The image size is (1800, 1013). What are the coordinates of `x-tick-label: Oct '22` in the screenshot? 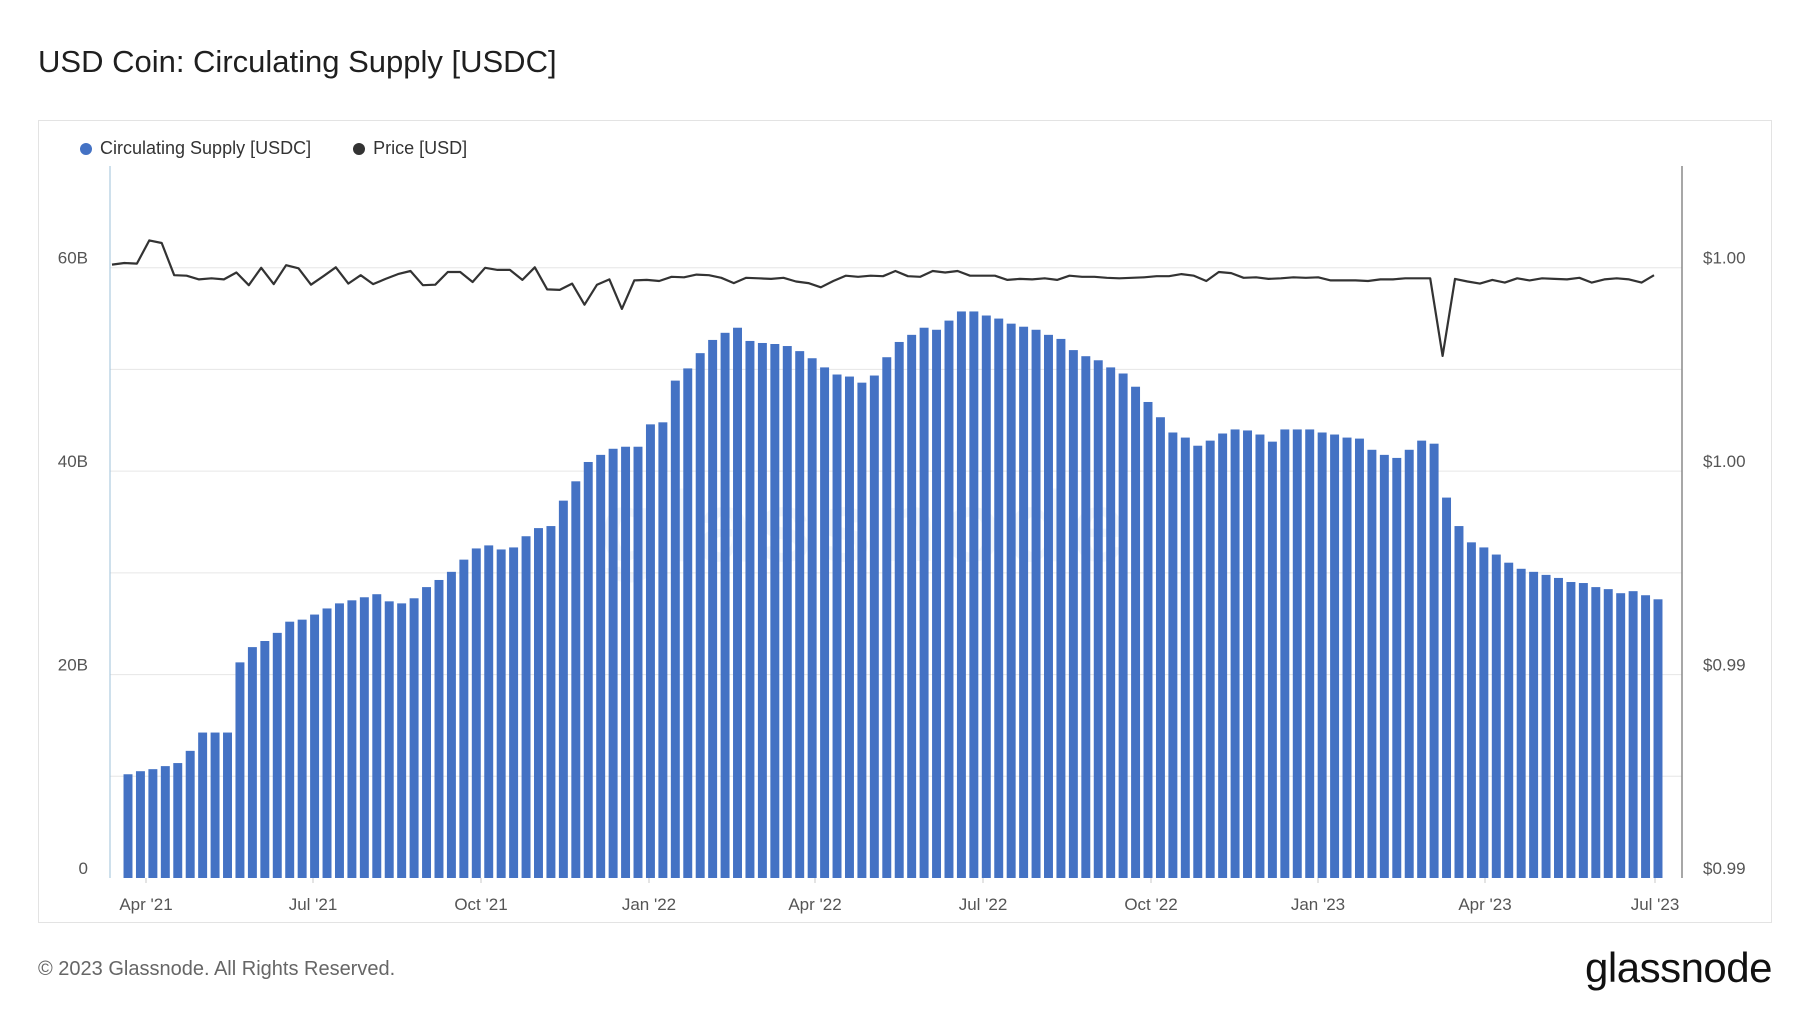 It's located at (1150, 904).